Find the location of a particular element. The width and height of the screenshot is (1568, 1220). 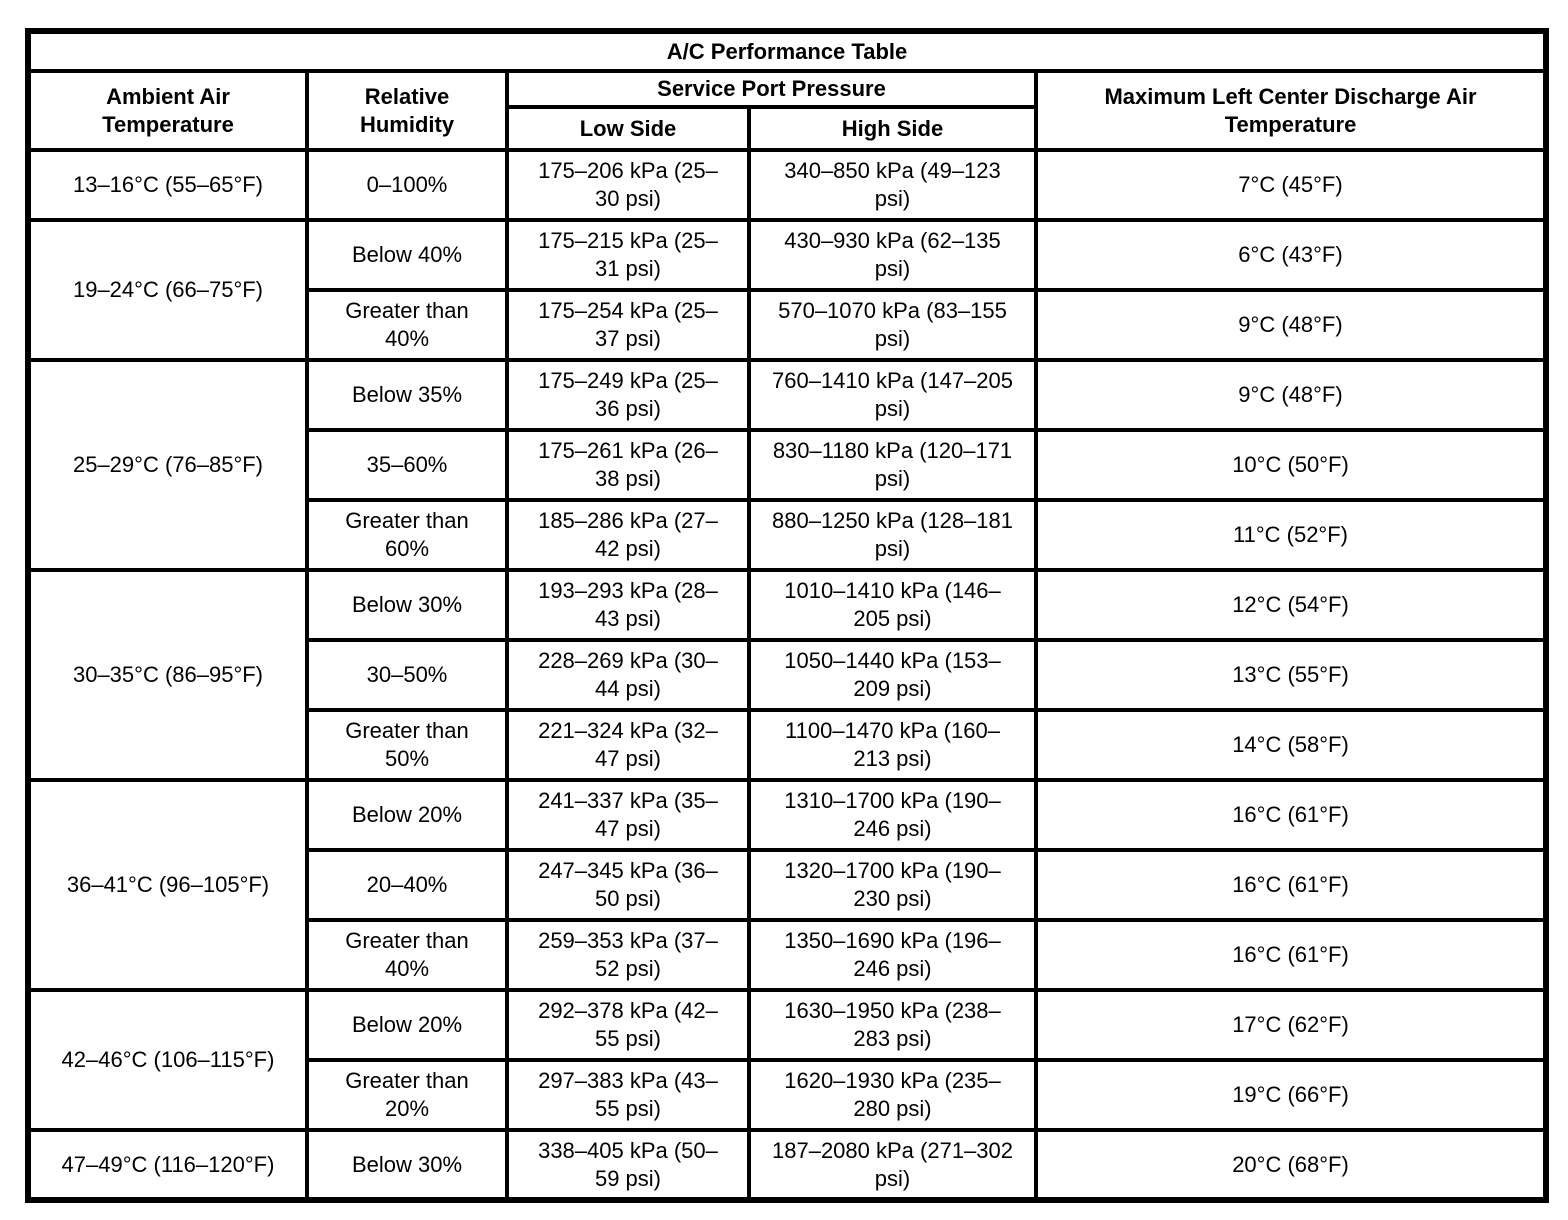

humidity-cell: Greater than 20% is located at coordinates (407, 1095).